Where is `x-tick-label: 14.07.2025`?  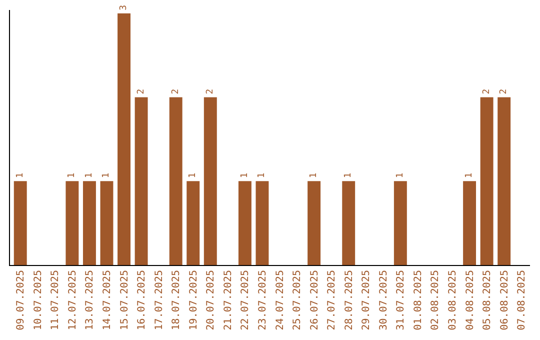
x-tick-label: 14.07.2025 is located at coordinates (107, 300).